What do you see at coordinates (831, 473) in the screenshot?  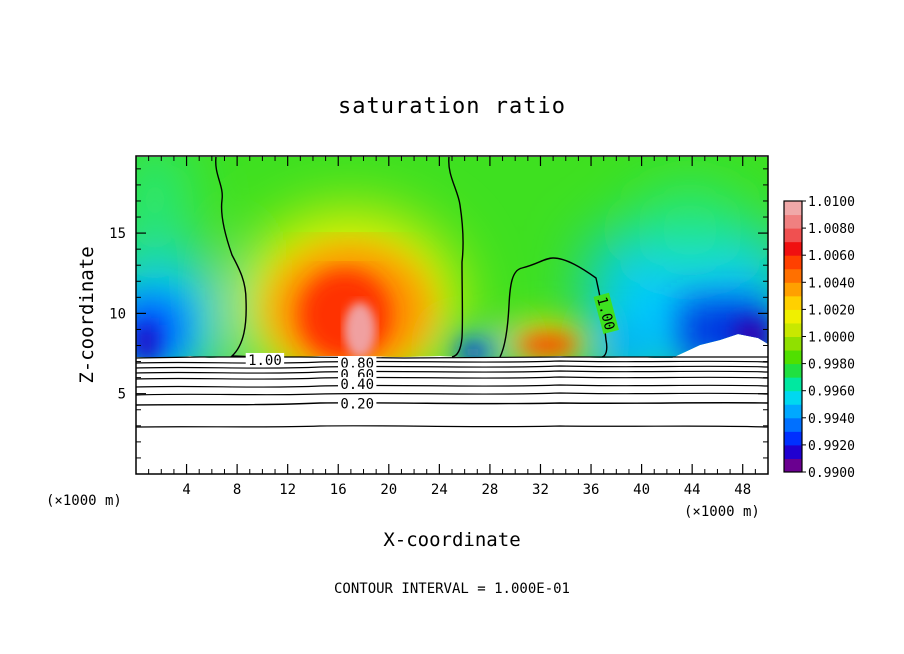 I see `colorbar-tick-label: 0.9900` at bounding box center [831, 473].